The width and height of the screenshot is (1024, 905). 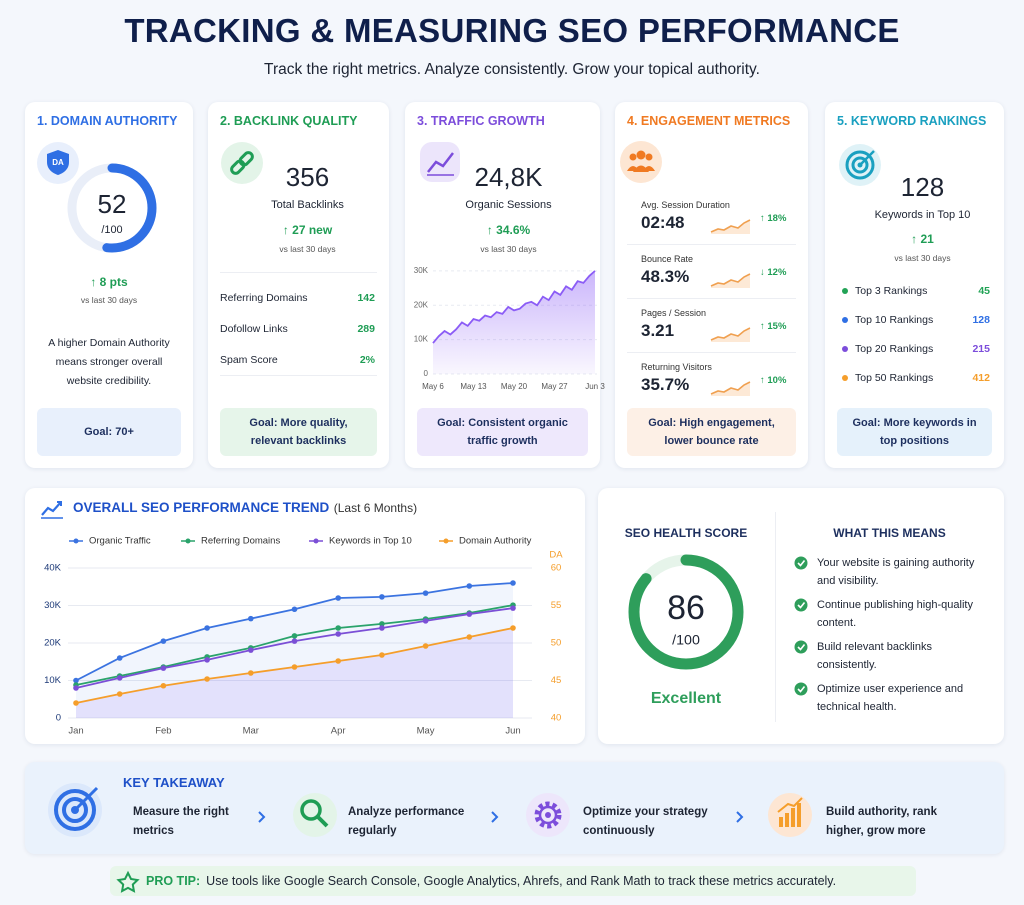 What do you see at coordinates (658, 330) in the screenshot?
I see `metric-value: 3.21` at bounding box center [658, 330].